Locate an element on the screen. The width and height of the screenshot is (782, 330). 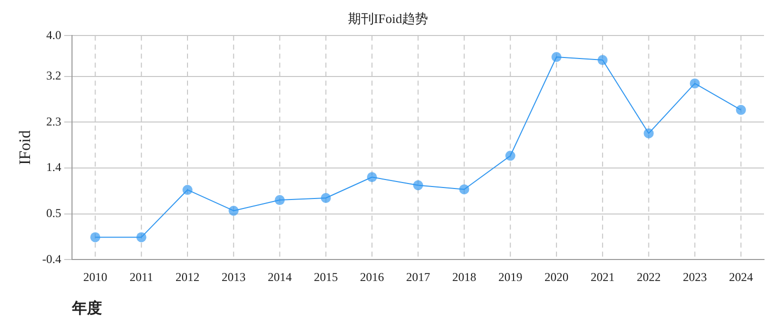
y-tick-label: -0.4 is located at coordinates (52, 259).